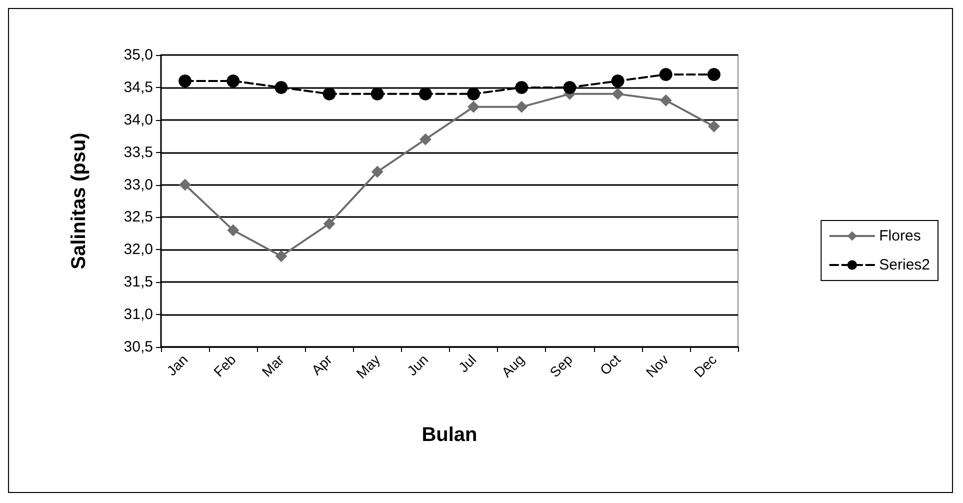  I want to click on x-tick-label: Apr, so click(322, 364).